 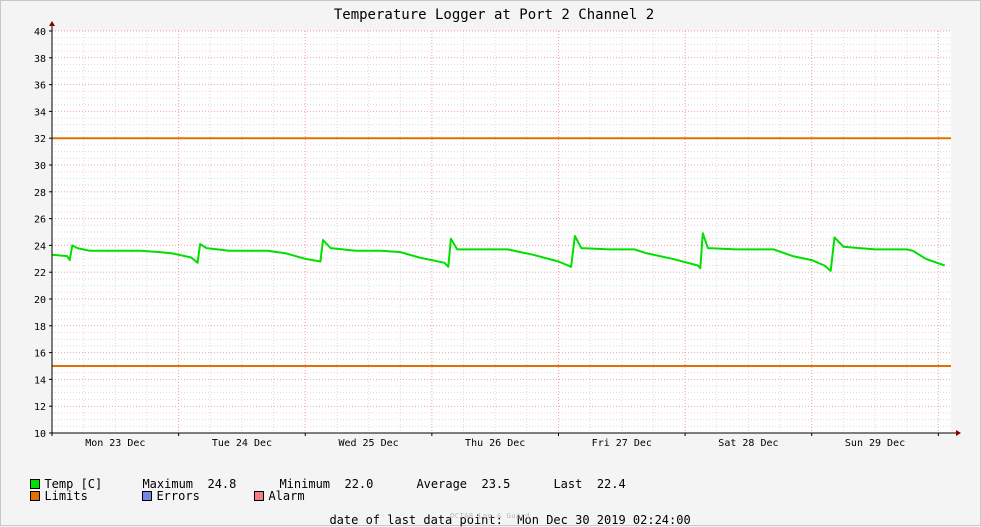 What do you see at coordinates (35, 483) in the screenshot?
I see `legend-swatch-temp` at bounding box center [35, 483].